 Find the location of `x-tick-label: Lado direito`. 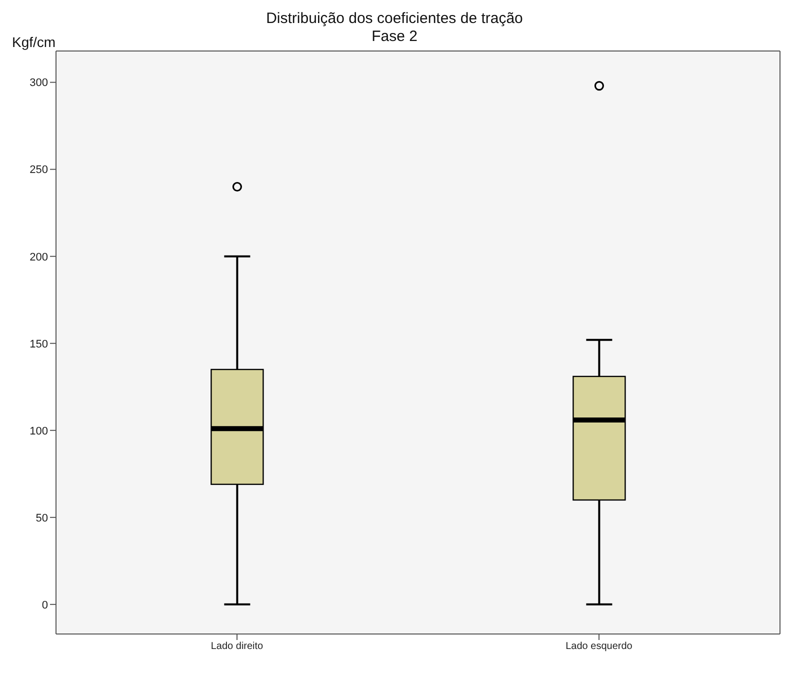

x-tick-label: Lado direito is located at coordinates (237, 646).